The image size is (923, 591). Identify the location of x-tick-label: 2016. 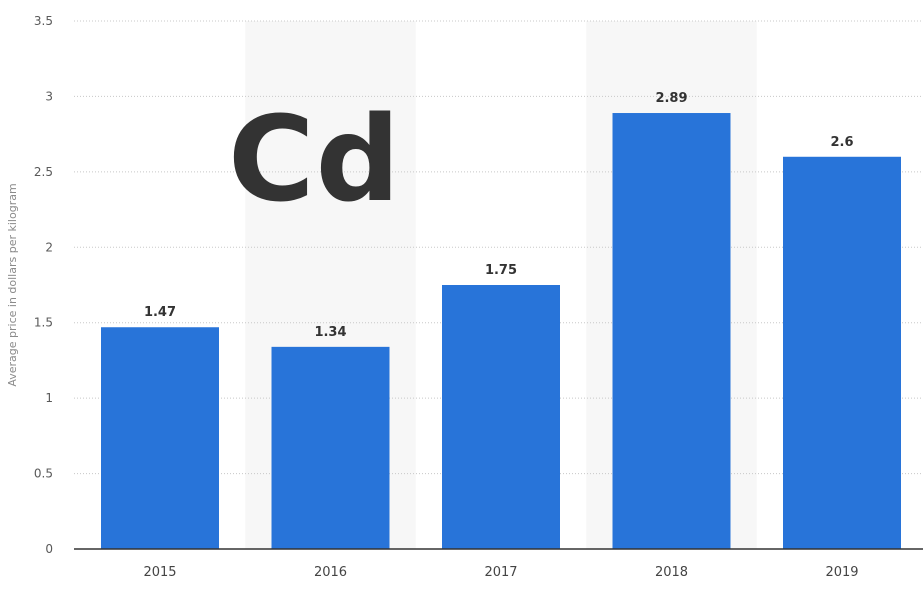
(330, 572).